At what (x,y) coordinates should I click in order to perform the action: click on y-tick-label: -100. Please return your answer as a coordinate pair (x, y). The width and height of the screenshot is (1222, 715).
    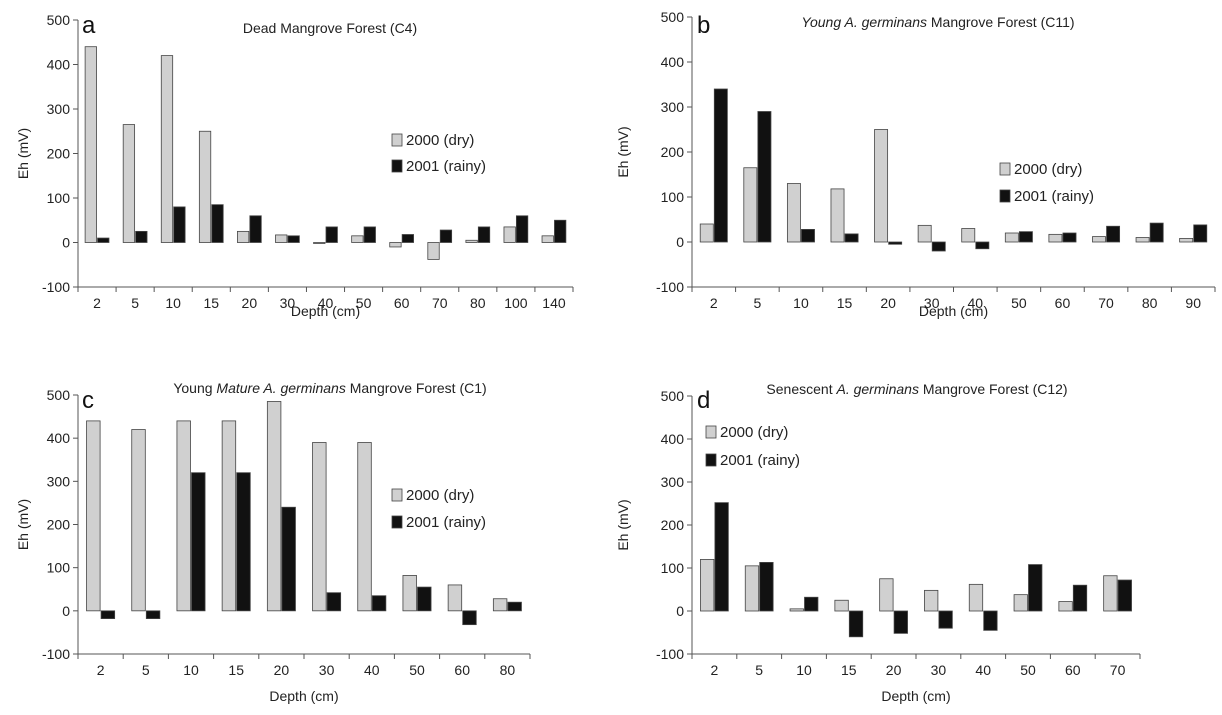
    Looking at the image, I should click on (56, 287).